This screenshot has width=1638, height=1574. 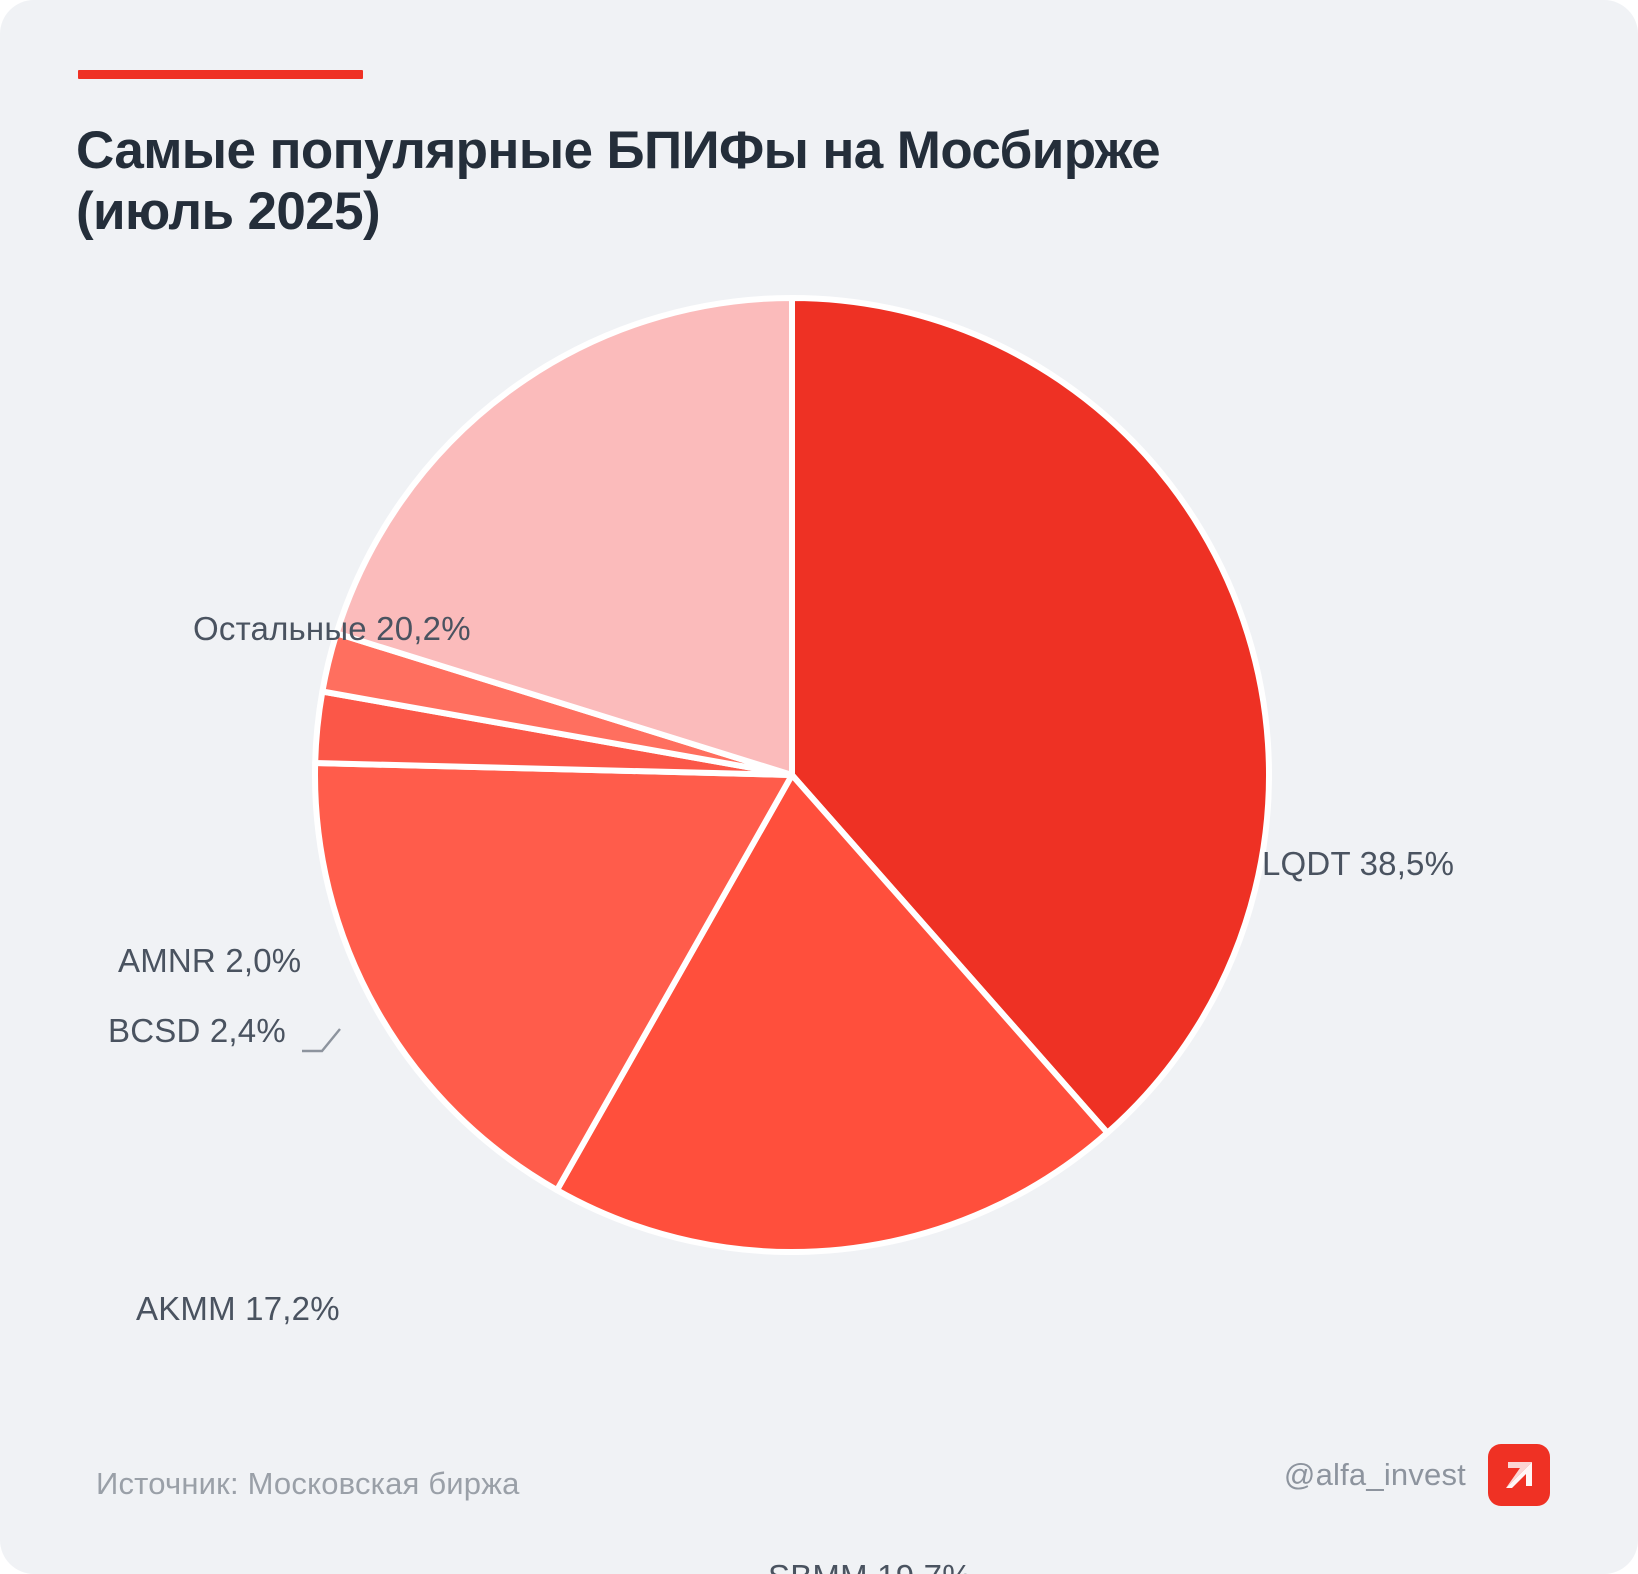 What do you see at coordinates (1519, 1475) in the screenshot?
I see `alfa-arrow-icon` at bounding box center [1519, 1475].